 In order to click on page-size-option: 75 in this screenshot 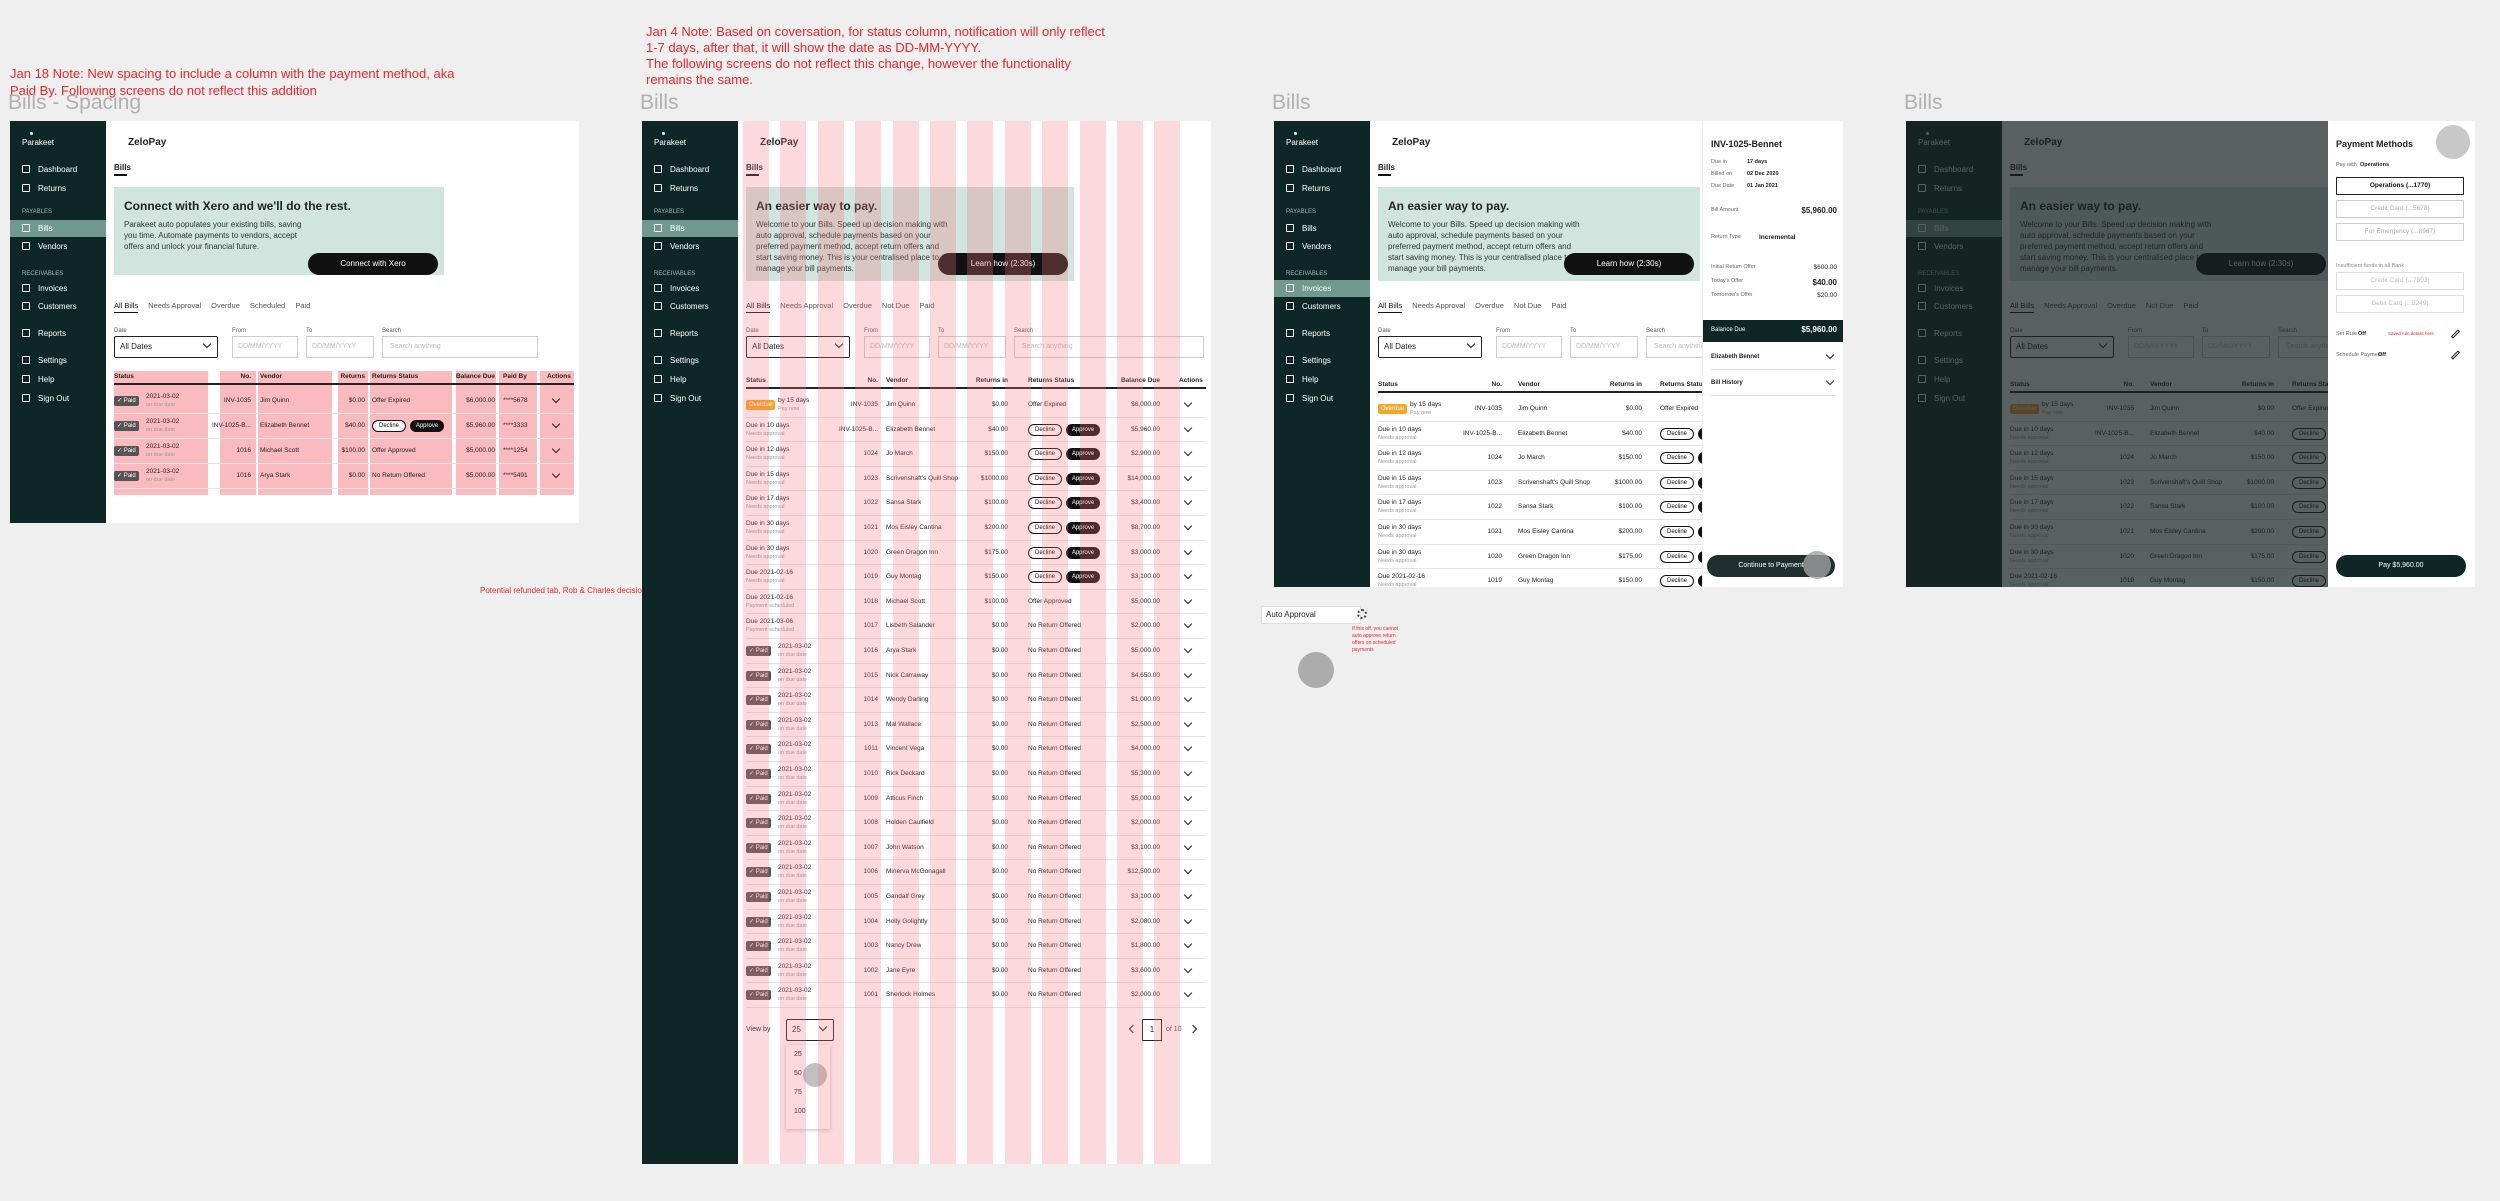, I will do `click(798, 1092)`.